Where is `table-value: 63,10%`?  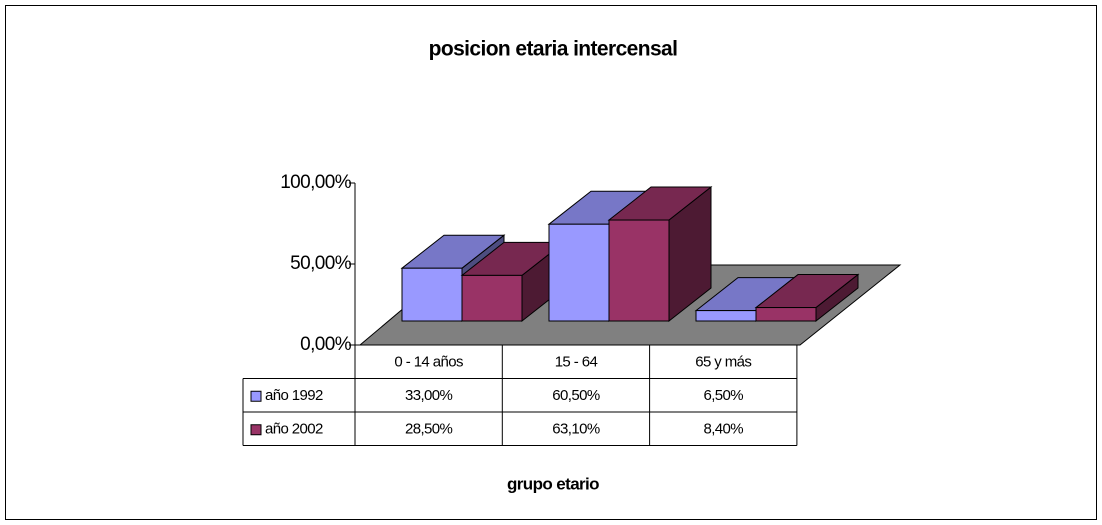 table-value: 63,10% is located at coordinates (576, 429).